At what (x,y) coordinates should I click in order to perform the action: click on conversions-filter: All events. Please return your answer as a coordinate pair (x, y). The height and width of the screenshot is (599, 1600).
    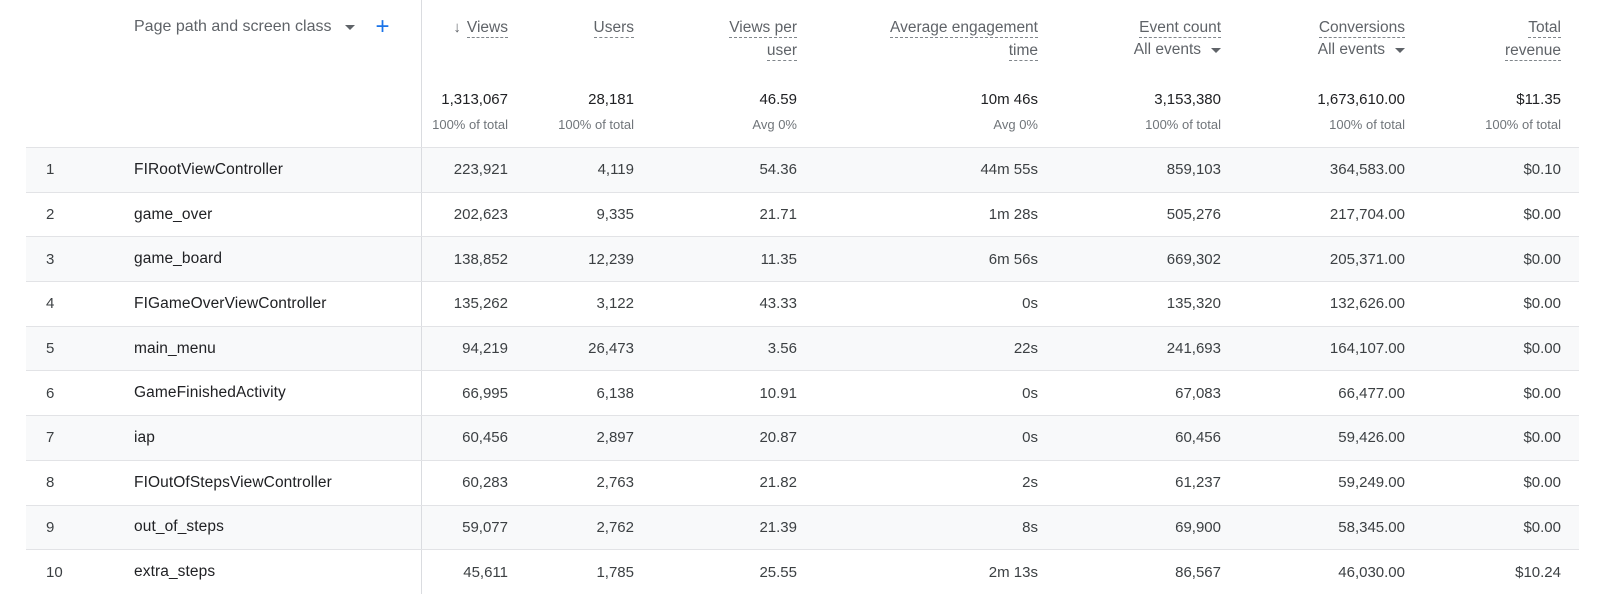
    Looking at the image, I should click on (1361, 50).